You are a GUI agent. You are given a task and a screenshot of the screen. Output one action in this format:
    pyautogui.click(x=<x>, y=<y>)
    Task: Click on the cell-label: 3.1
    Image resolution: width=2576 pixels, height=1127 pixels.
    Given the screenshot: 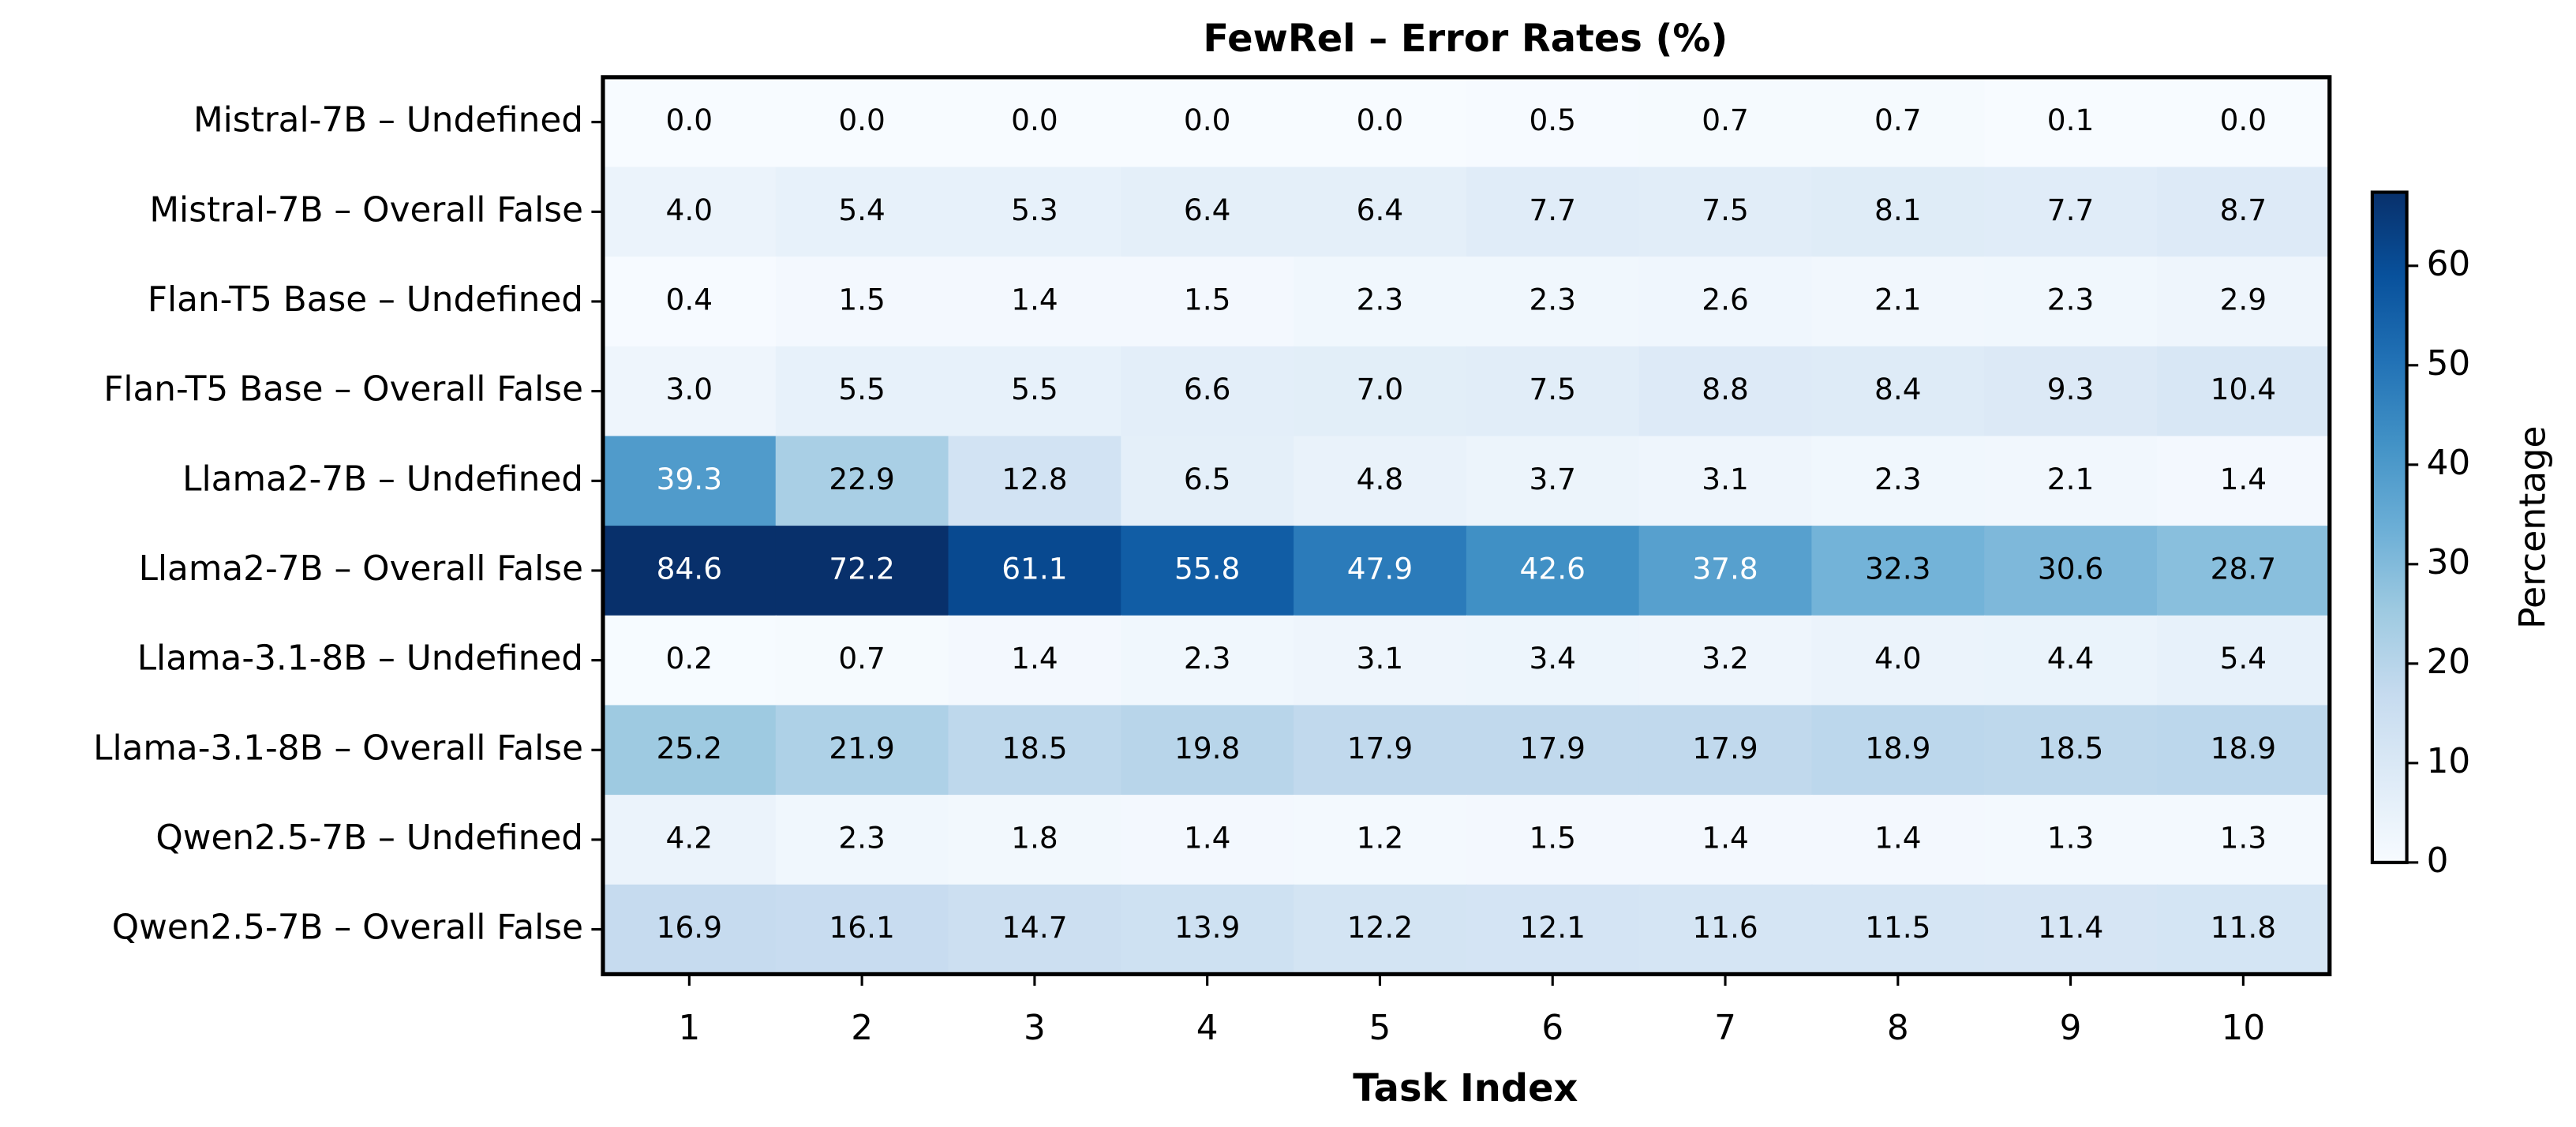 What is the action you would take?
    pyautogui.click(x=1380, y=658)
    